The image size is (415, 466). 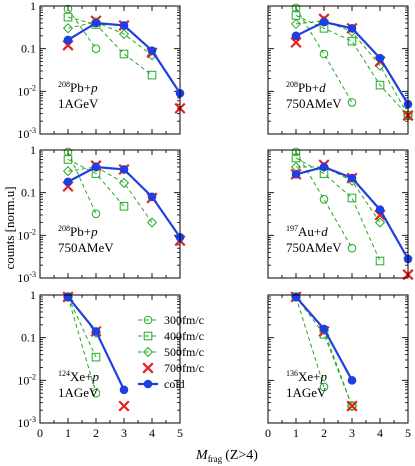 I want to click on x-axis-label-sub: frag, so click(x=215, y=459).